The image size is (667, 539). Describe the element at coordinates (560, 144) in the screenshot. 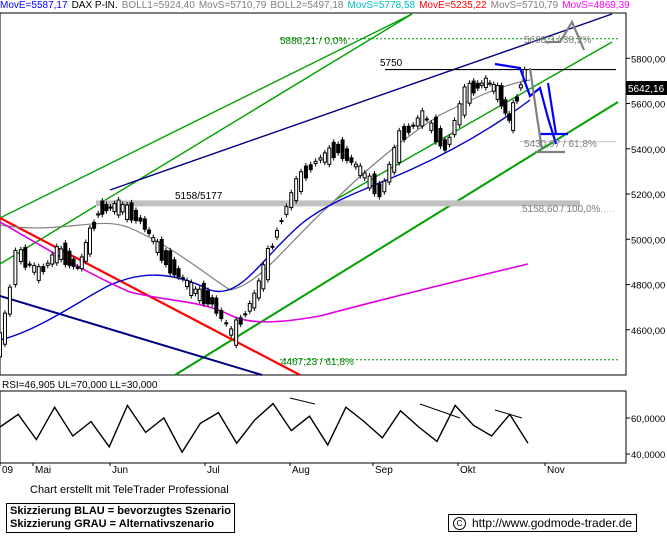

I see `fib-618-label: 5430,97 / 61,8%` at that location.